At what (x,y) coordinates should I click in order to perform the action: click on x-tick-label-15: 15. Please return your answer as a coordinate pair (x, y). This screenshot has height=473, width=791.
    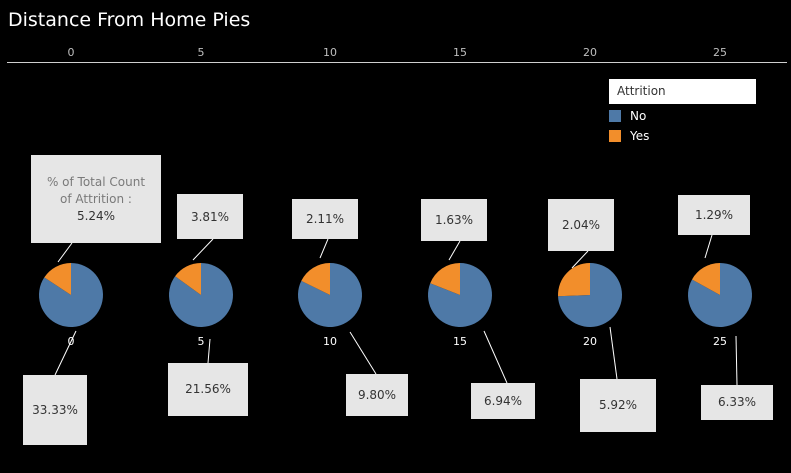
    Looking at the image, I should click on (460, 52).